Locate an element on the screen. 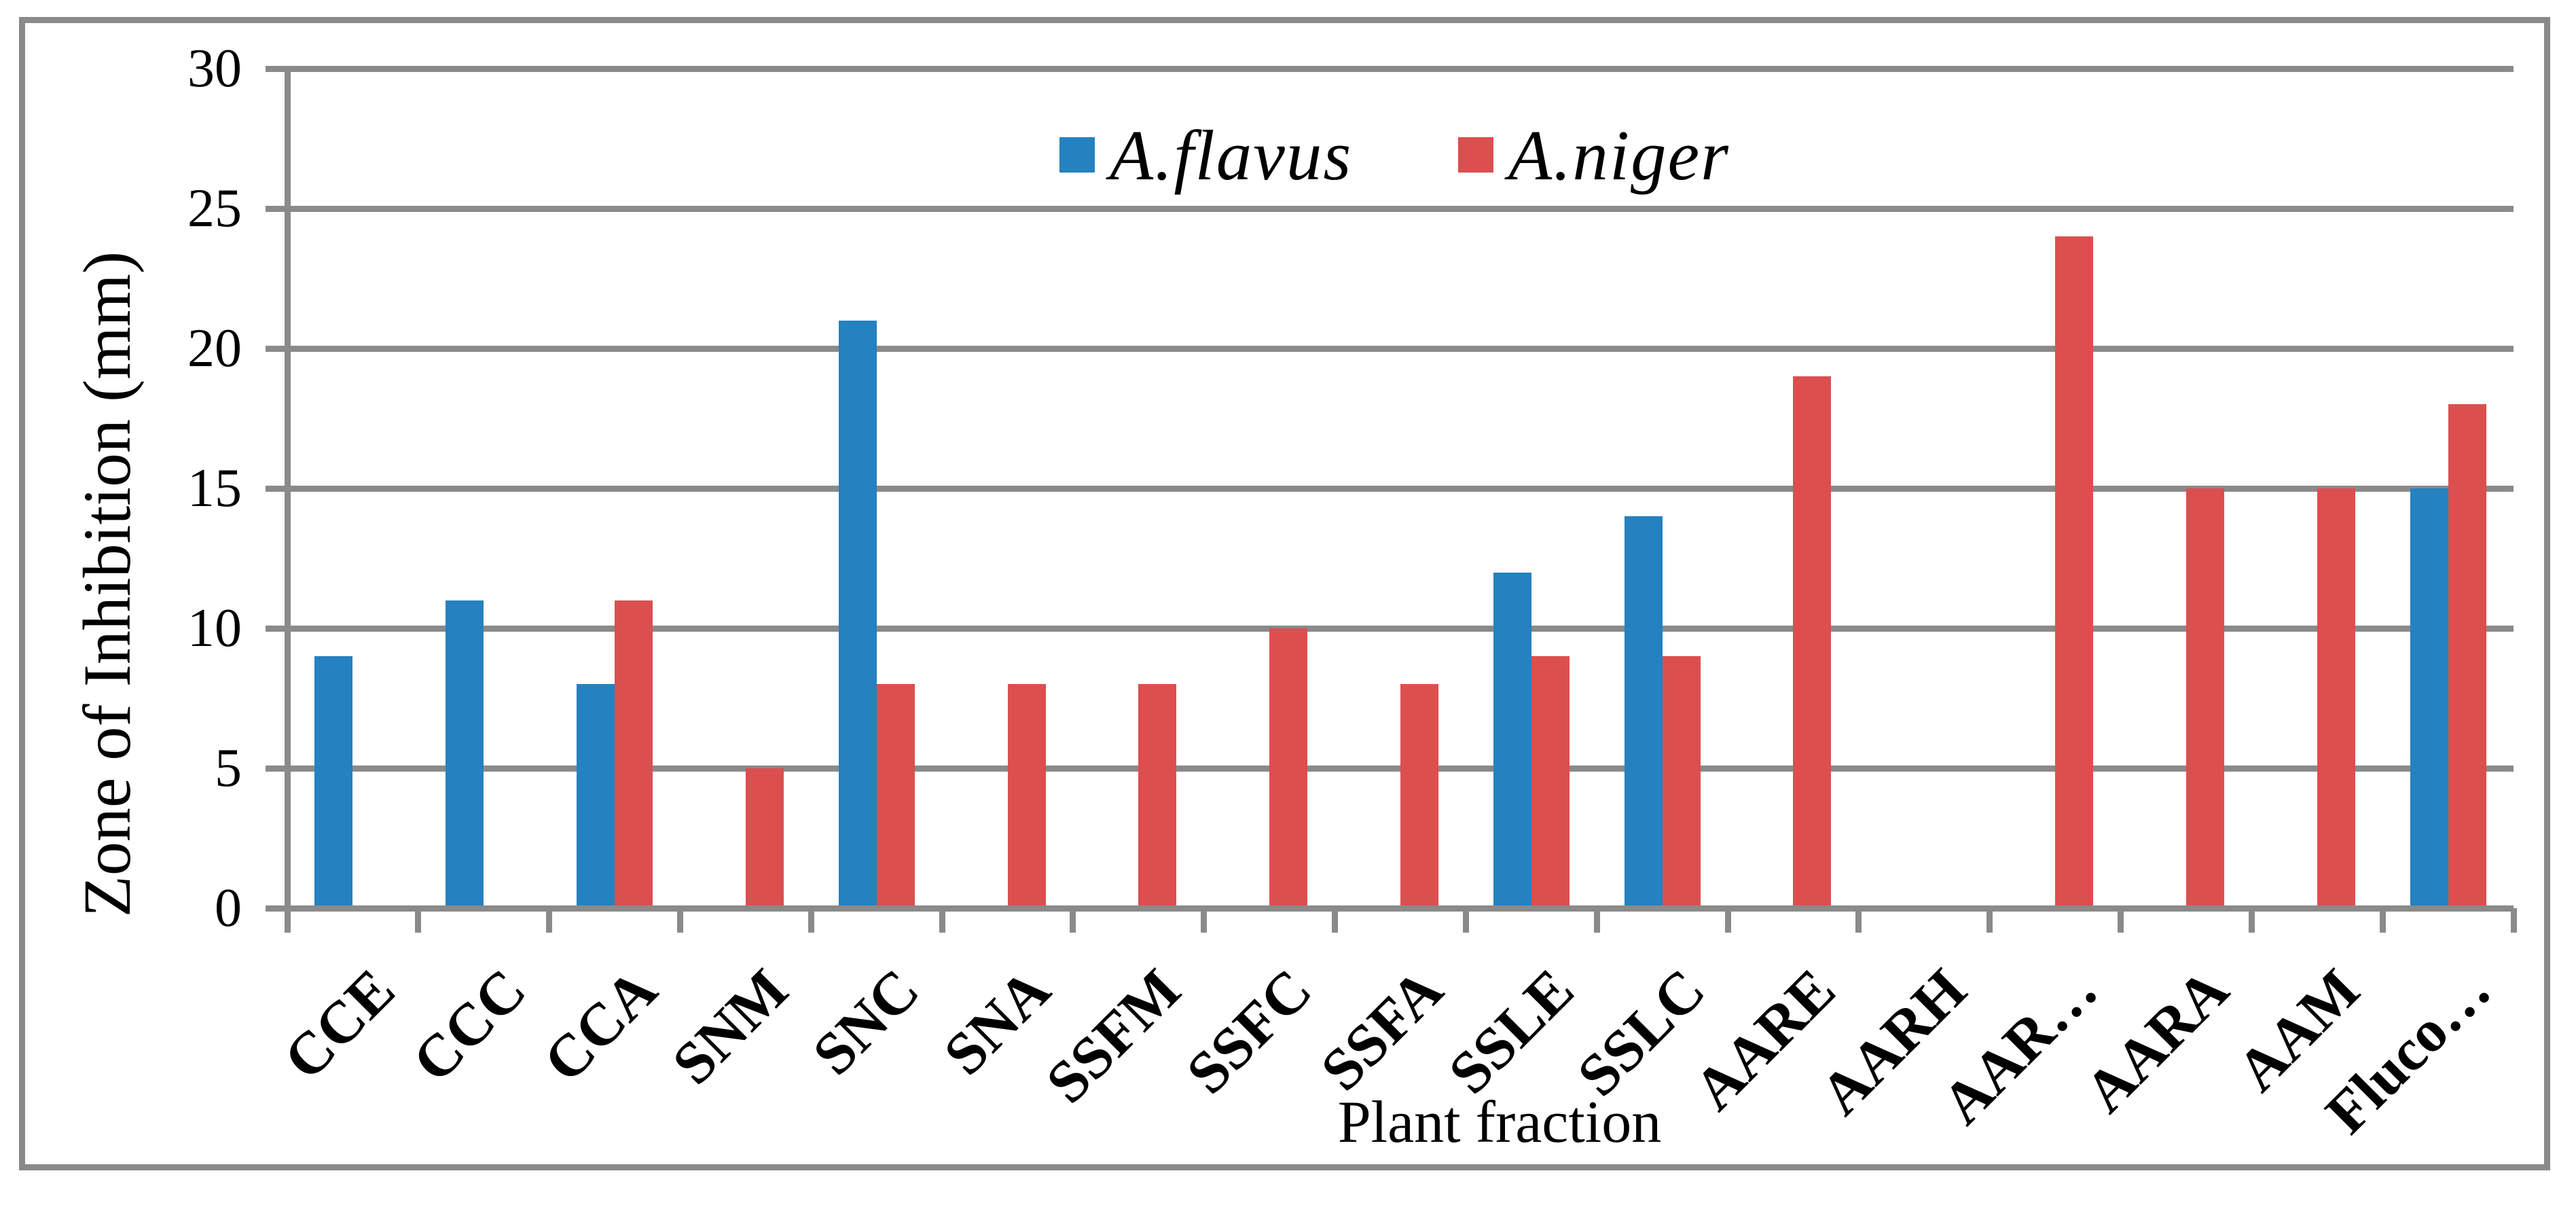 This screenshot has height=1205, width=2576. bar-a-flavus-SSLC is located at coordinates (1643, 712).